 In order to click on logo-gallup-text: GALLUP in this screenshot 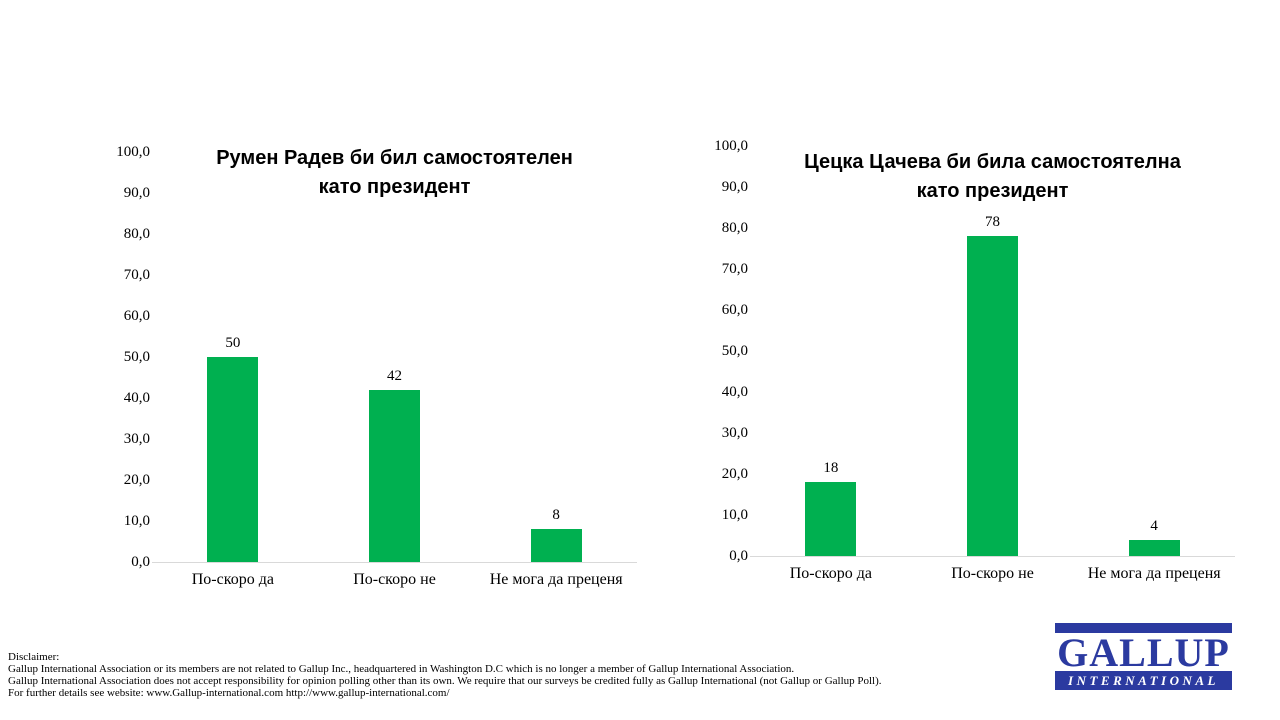, I will do `click(1143, 652)`.